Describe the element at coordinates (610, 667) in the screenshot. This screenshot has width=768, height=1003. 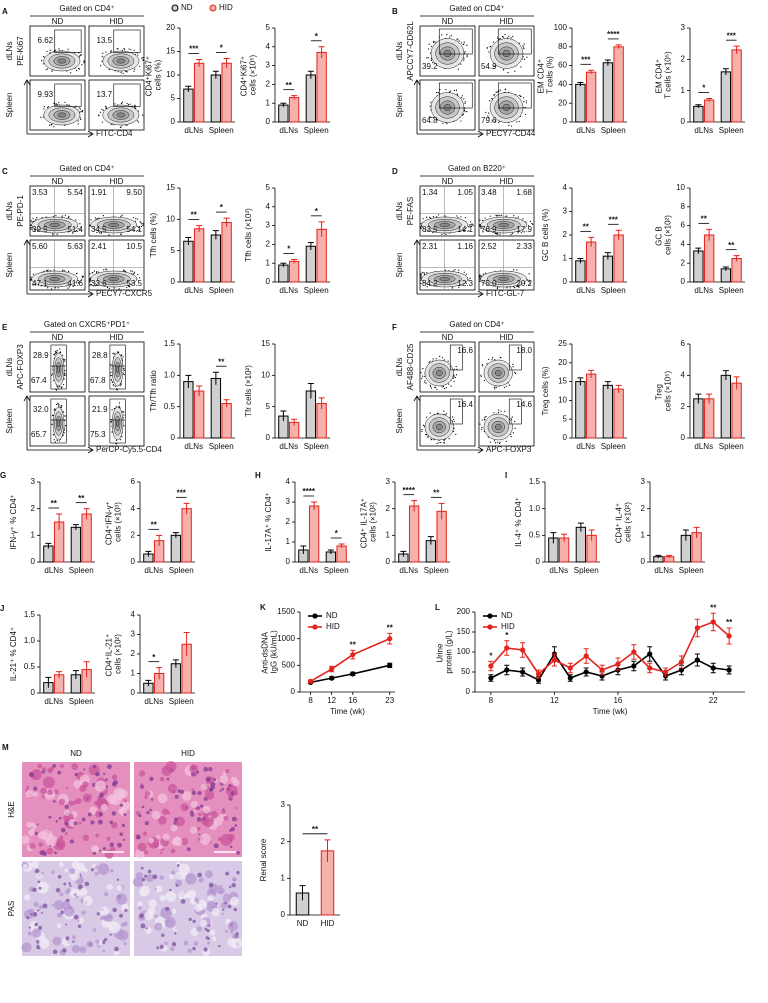
I see `series-line` at that location.